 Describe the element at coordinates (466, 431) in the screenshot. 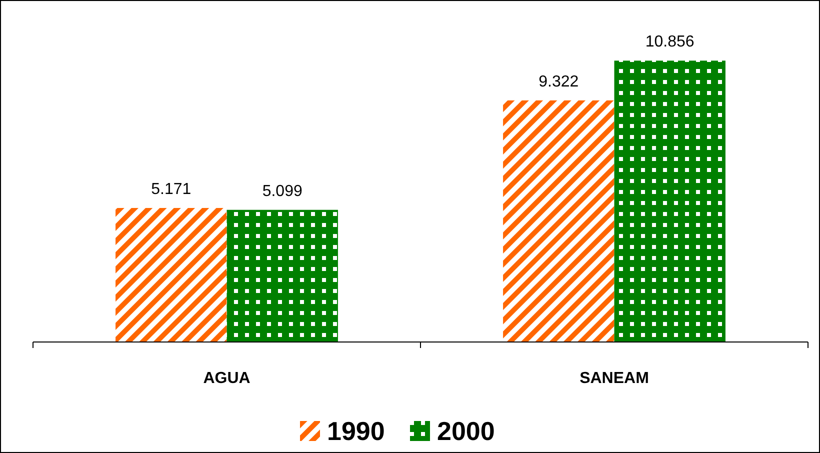

I see `legend-label: 2000` at that location.